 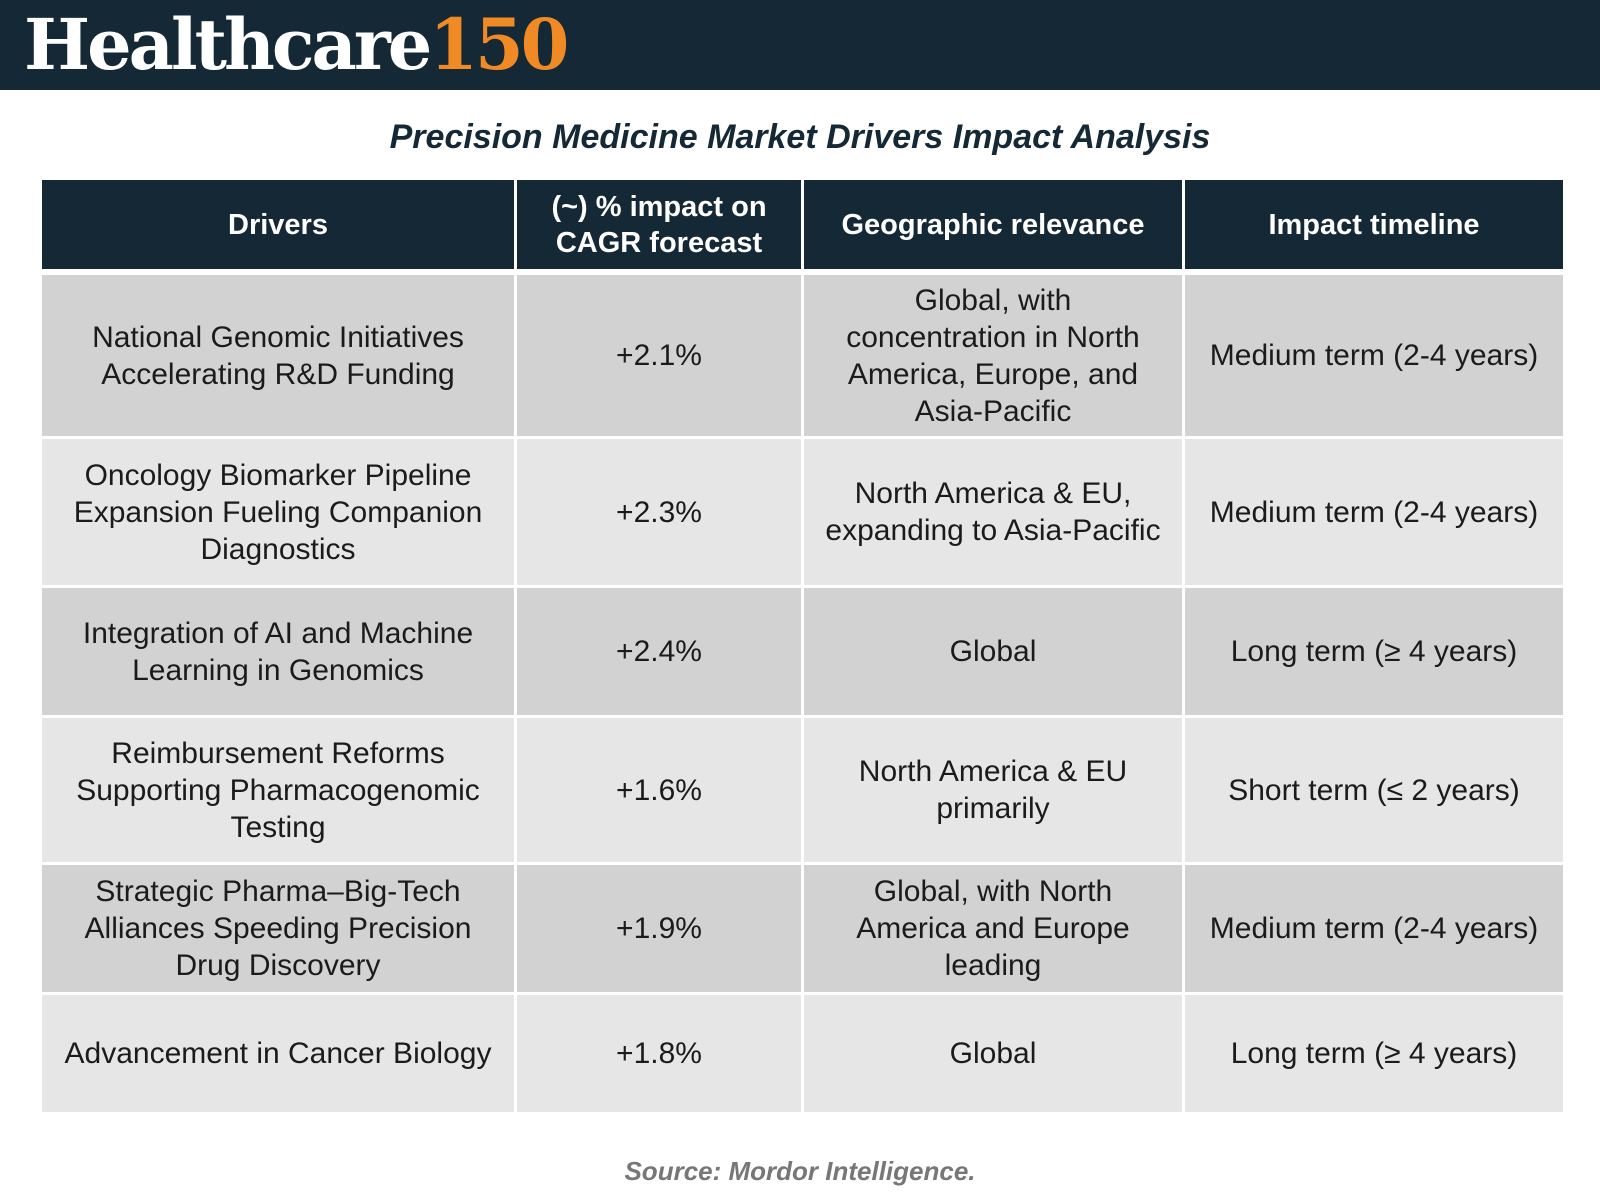 I want to click on impact-cell: +1.9%, so click(x=659, y=928).